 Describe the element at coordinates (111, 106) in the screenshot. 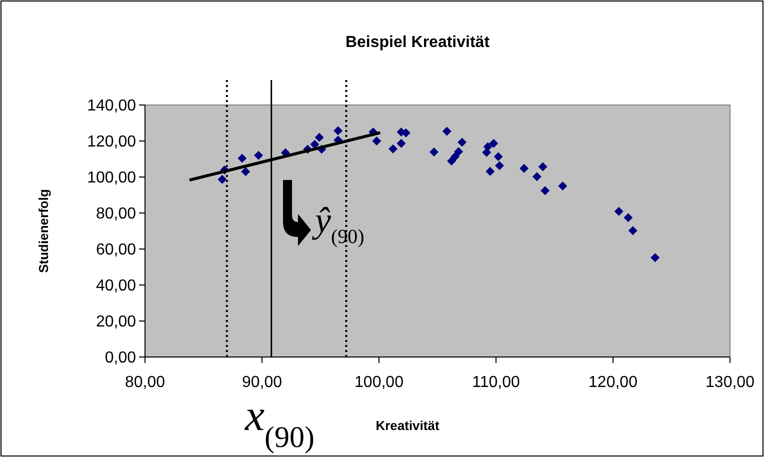

I see `y-tick-label: 140,00` at that location.